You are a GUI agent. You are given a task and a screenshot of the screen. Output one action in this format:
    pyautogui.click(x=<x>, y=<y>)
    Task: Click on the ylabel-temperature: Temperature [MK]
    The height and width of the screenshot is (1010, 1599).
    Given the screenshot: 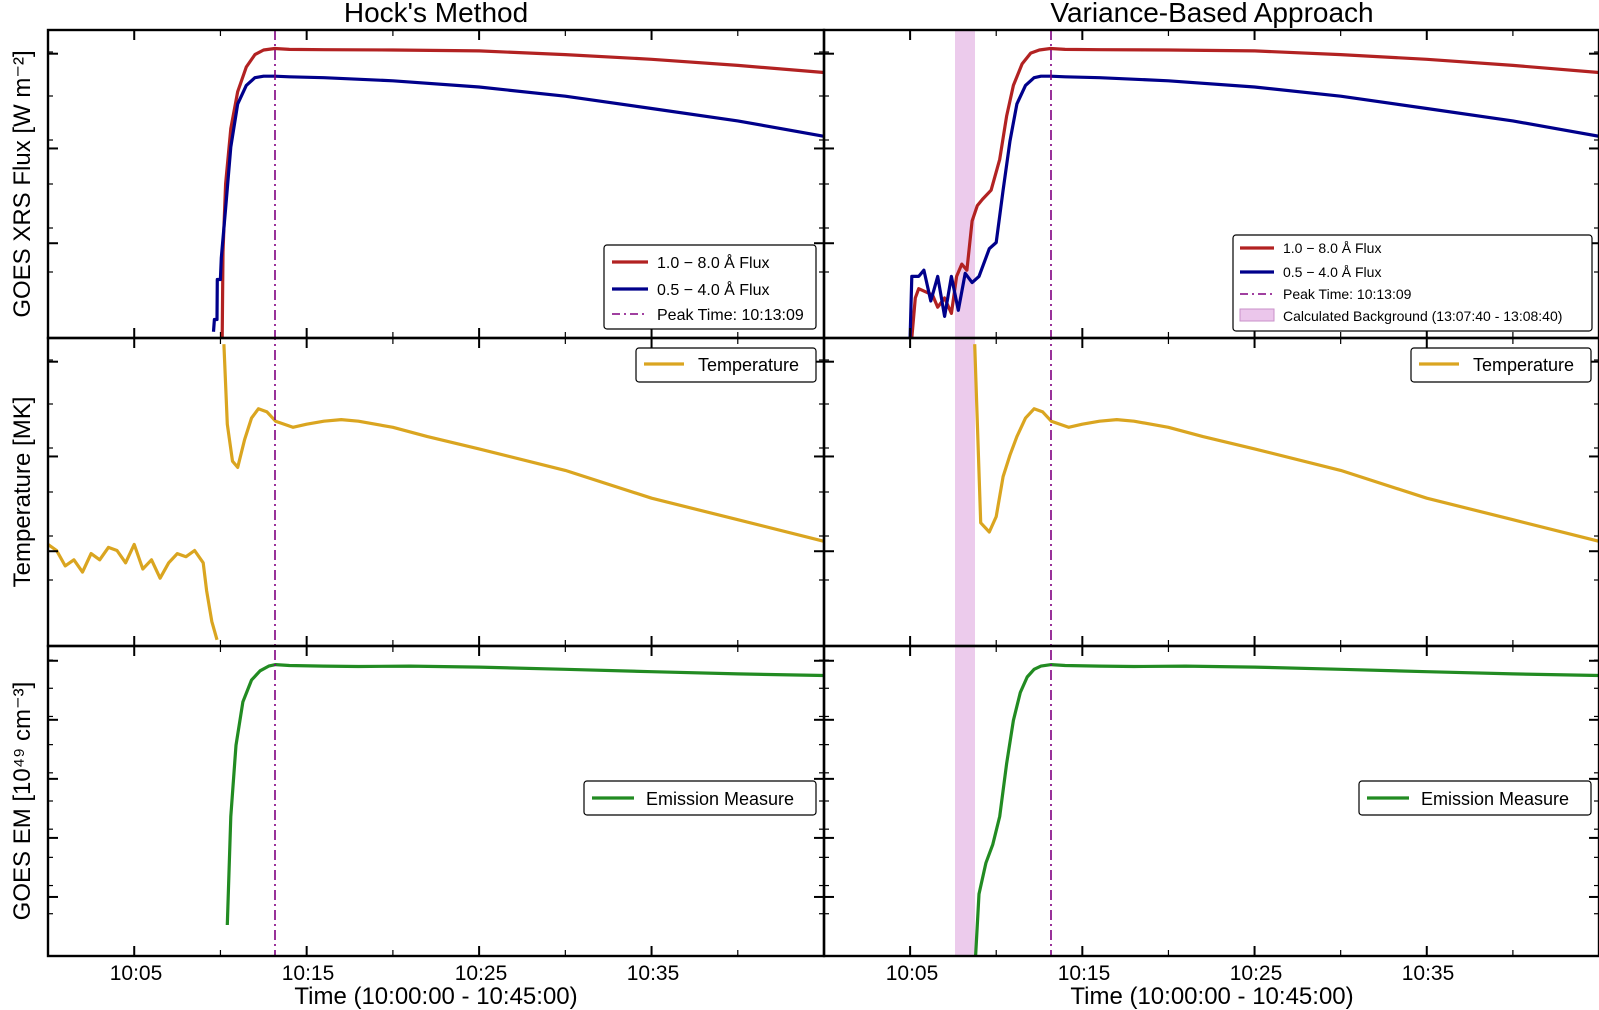 What is the action you would take?
    pyautogui.click(x=22, y=492)
    